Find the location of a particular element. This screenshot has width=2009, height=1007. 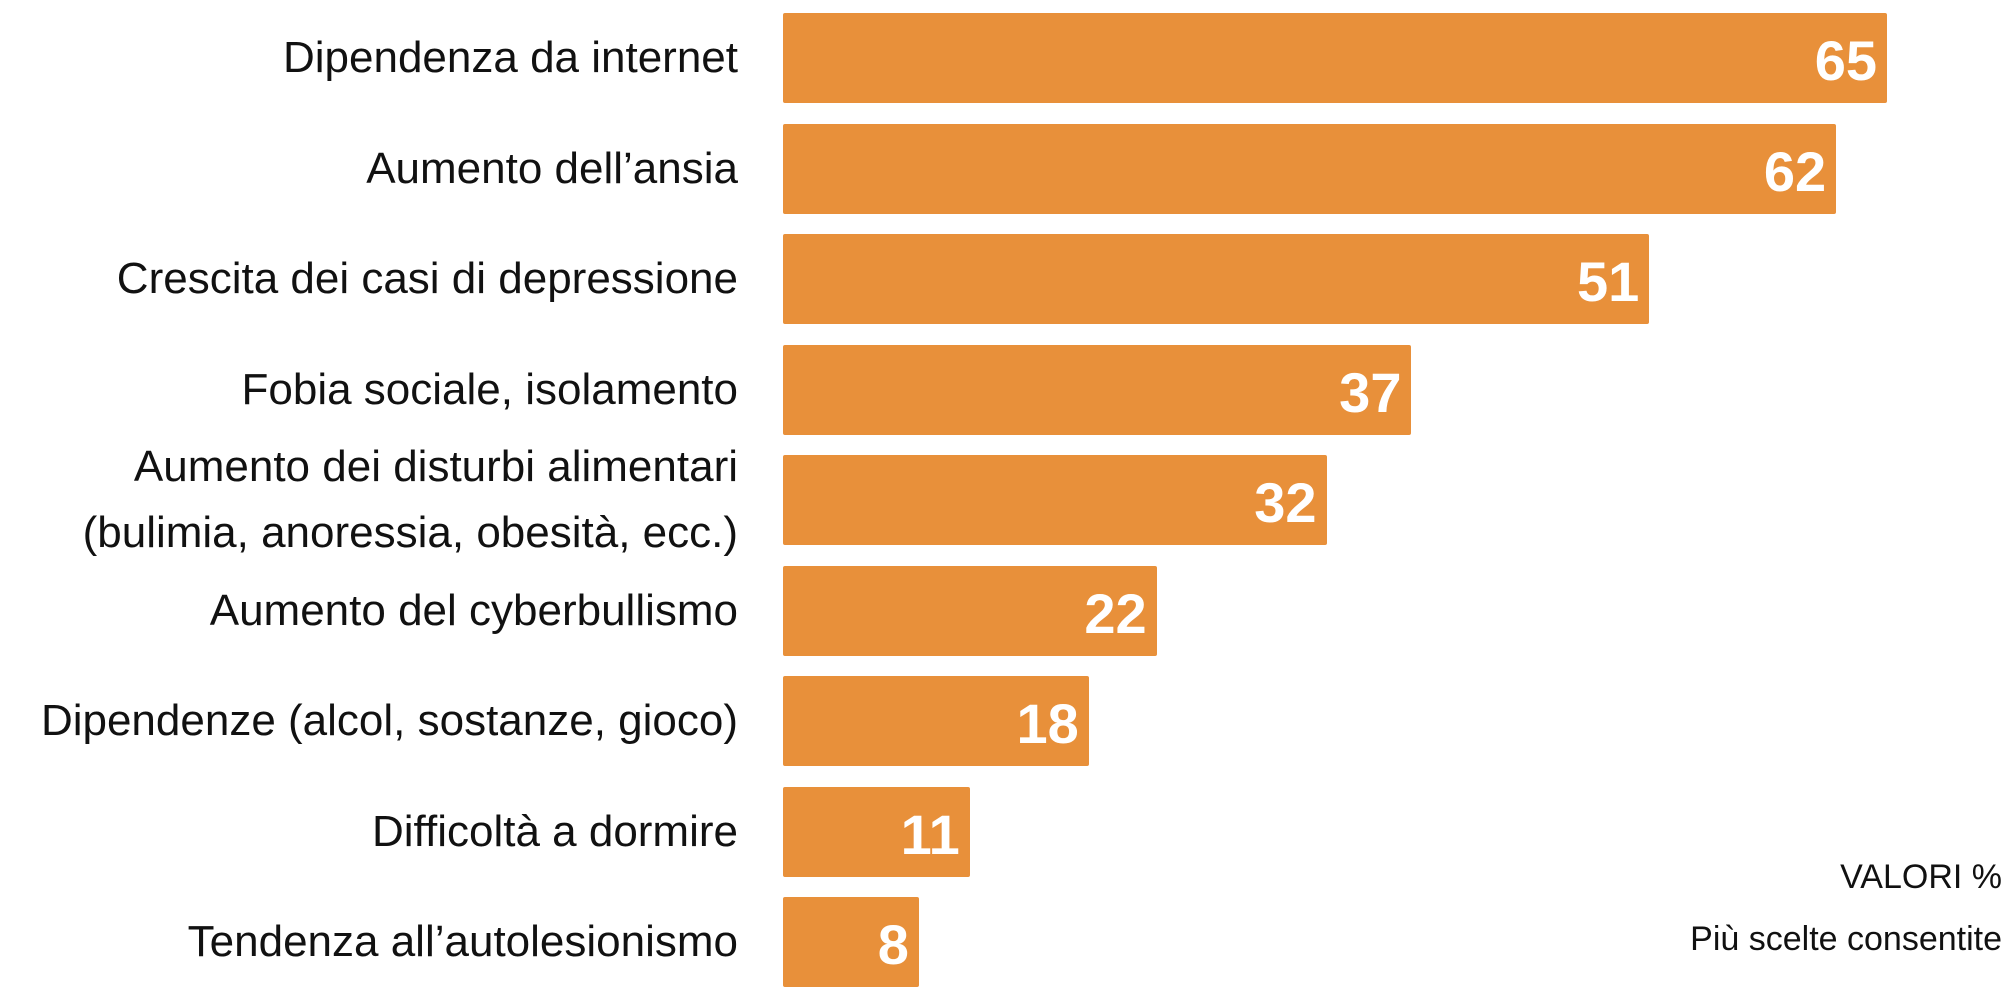

note: VALORI % is located at coordinates (1921, 877).